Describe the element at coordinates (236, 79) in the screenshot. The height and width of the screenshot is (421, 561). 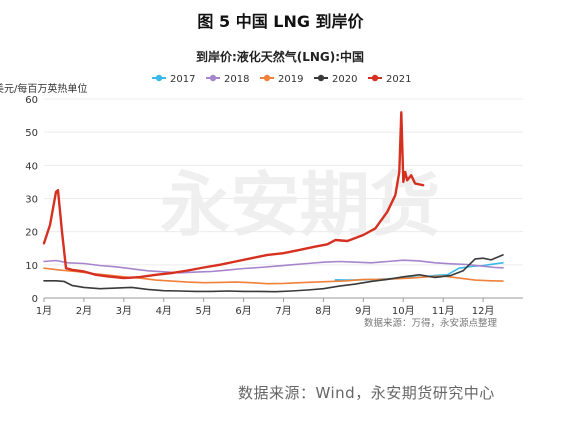
I see `legend-label-2018: 2018` at that location.